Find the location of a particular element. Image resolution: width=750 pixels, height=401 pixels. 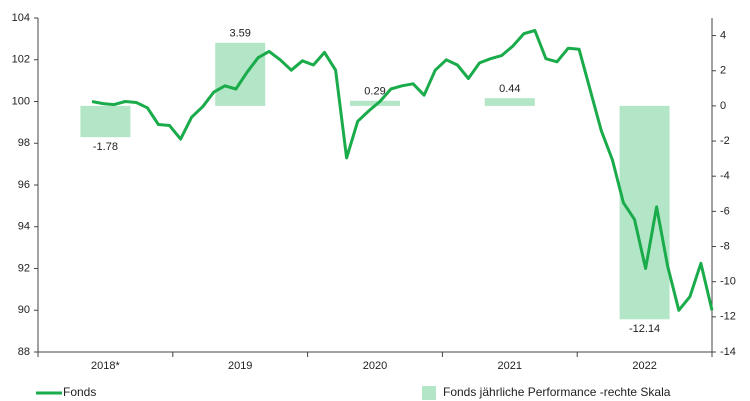

x-tick-label: 2018* is located at coordinates (105, 366).